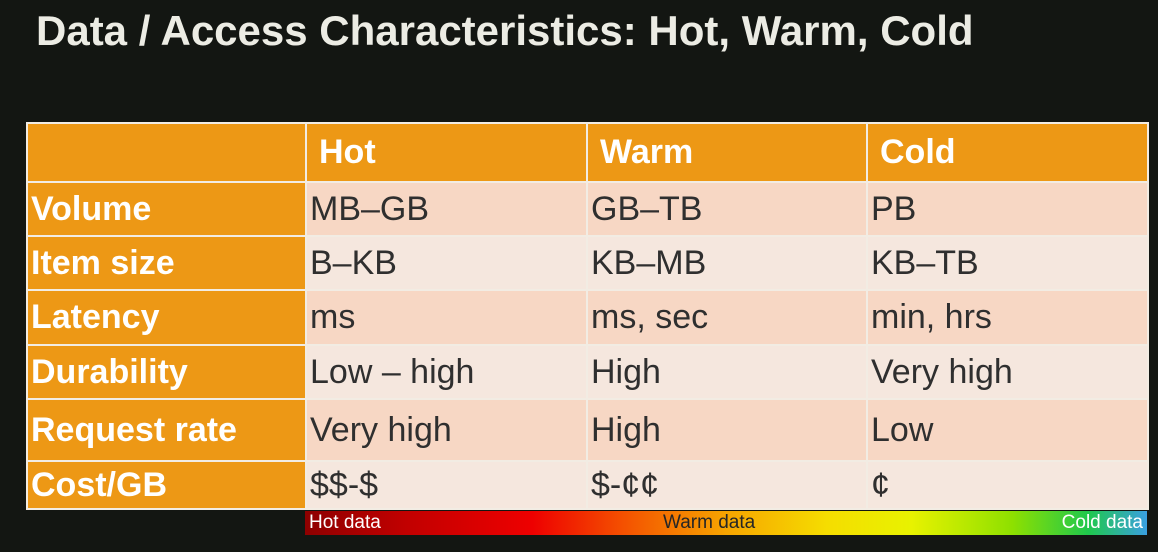  Describe the element at coordinates (1102, 522) in the screenshot. I see `cold-data-label: Cold data` at that location.